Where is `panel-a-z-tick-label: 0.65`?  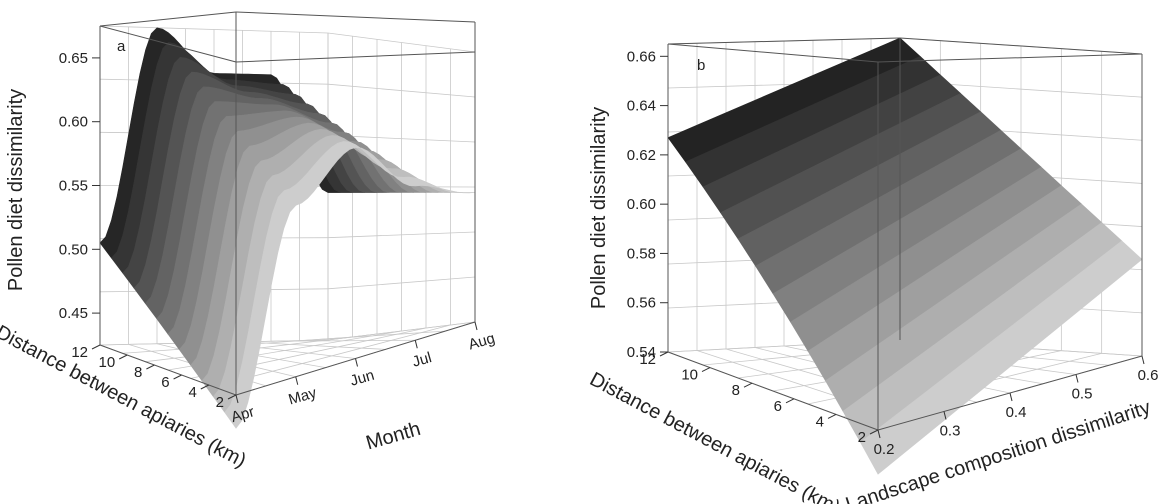
panel-a-z-tick-label: 0.65 is located at coordinates (73, 58).